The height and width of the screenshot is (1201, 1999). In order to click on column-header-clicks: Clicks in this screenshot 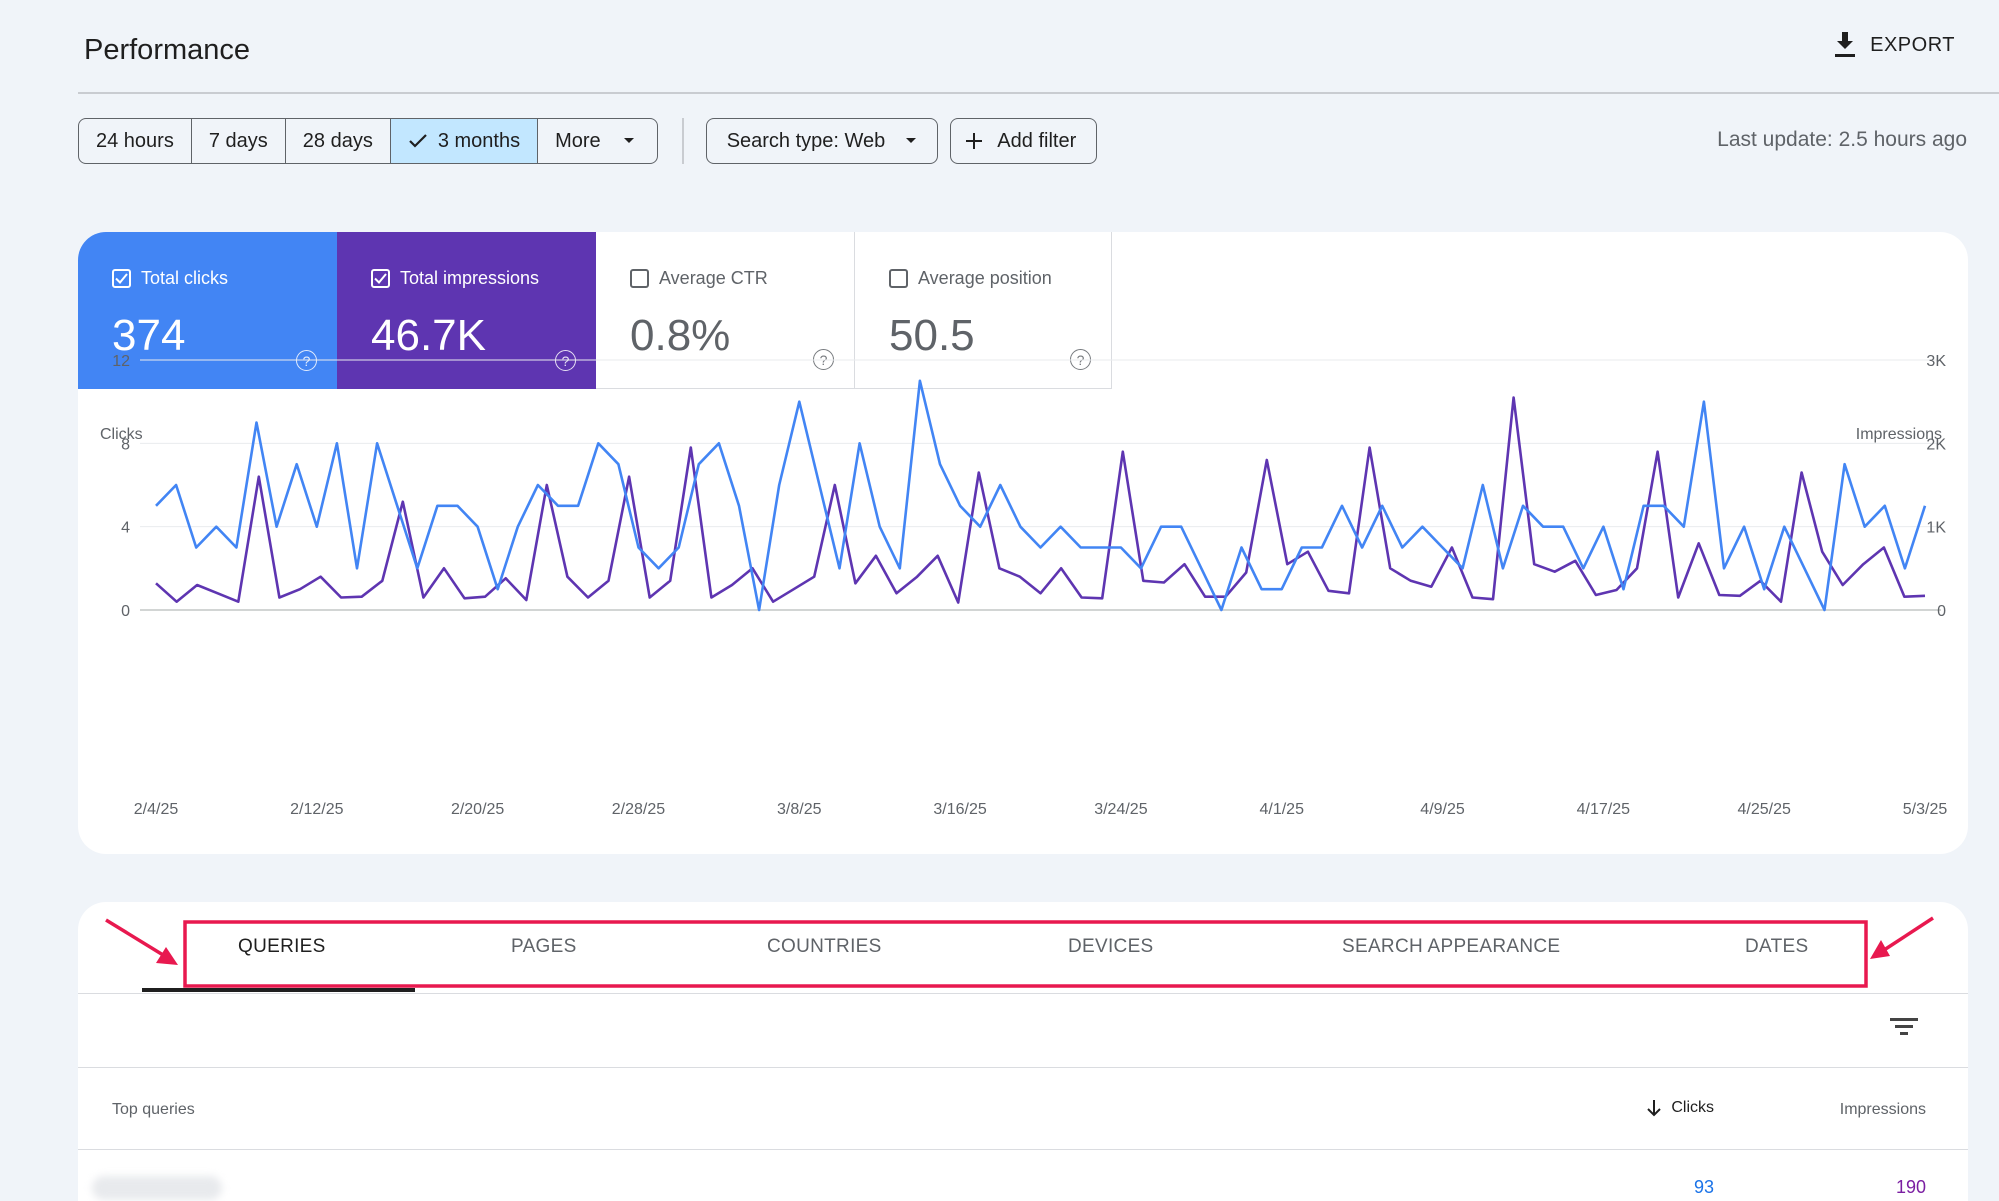, I will do `click(1680, 1108)`.